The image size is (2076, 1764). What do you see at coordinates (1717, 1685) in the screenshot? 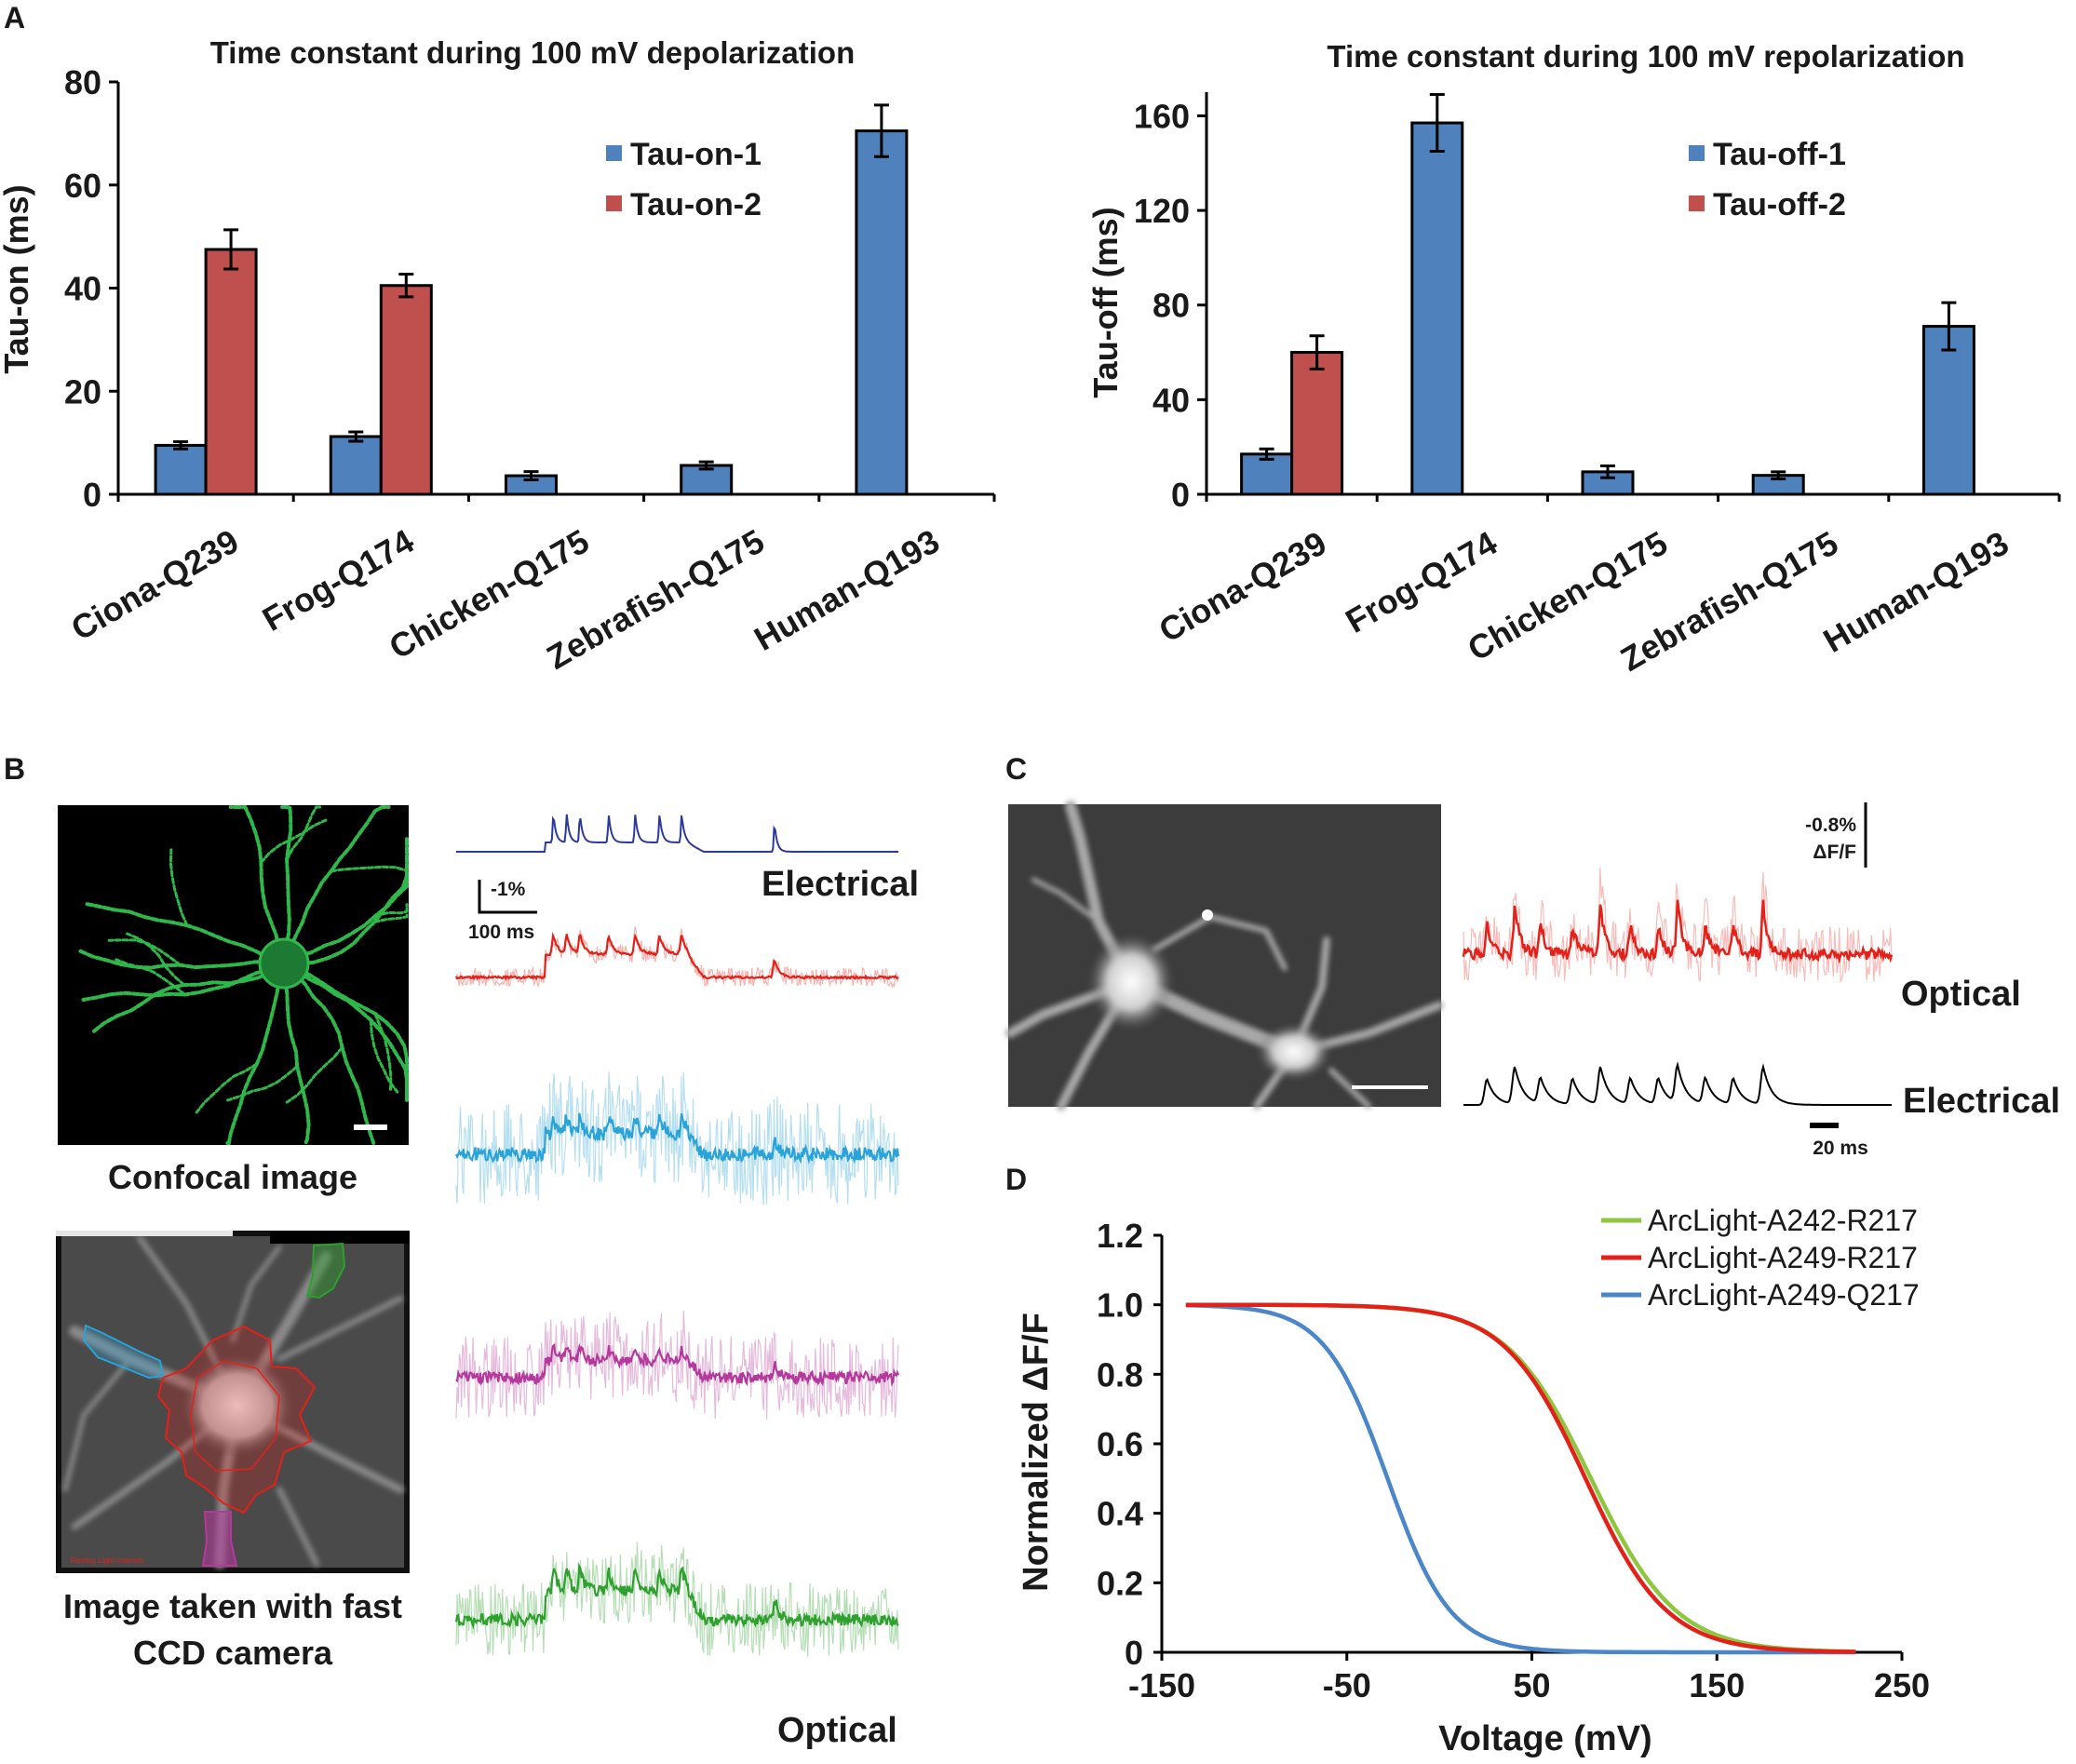
I see `x-tick-label: 150` at bounding box center [1717, 1685].